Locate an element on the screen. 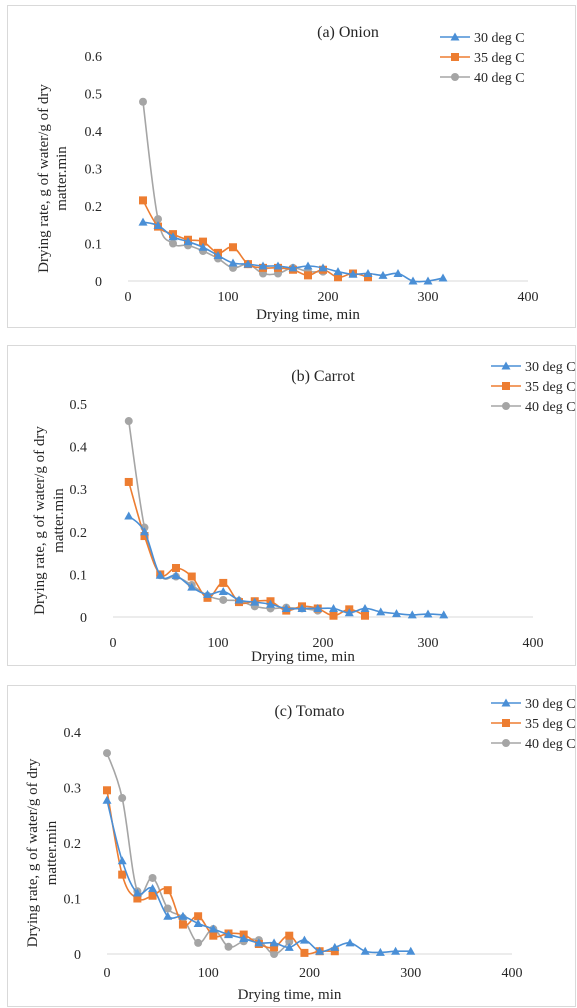  x-tick-label: 200 is located at coordinates (328, 297).